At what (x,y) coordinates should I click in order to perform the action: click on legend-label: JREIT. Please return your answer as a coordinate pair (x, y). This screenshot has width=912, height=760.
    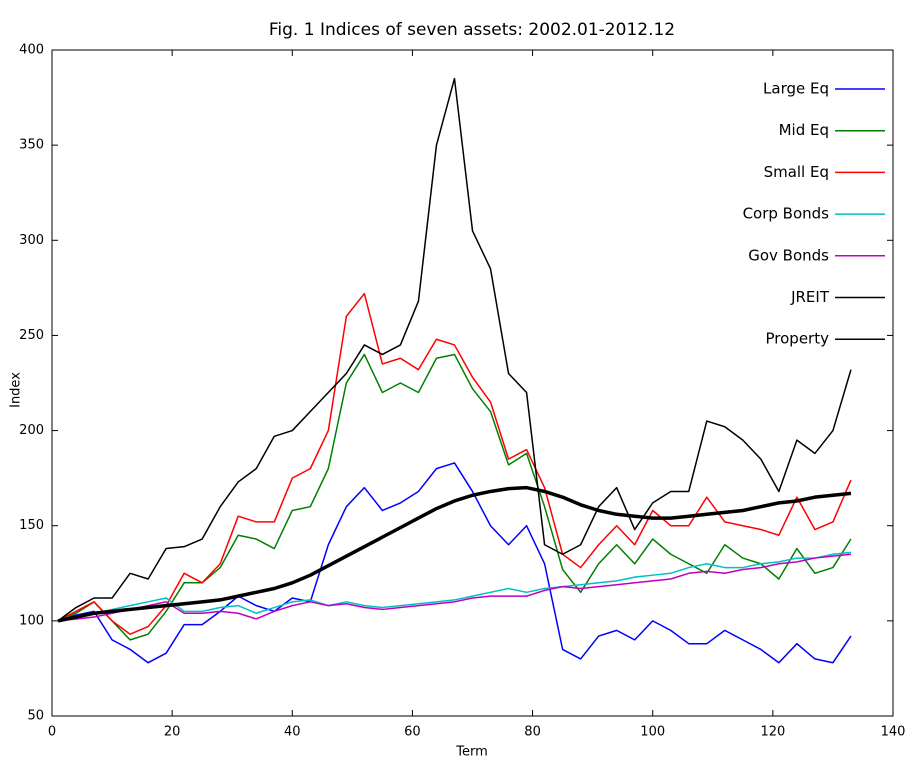
    Looking at the image, I should click on (810, 297).